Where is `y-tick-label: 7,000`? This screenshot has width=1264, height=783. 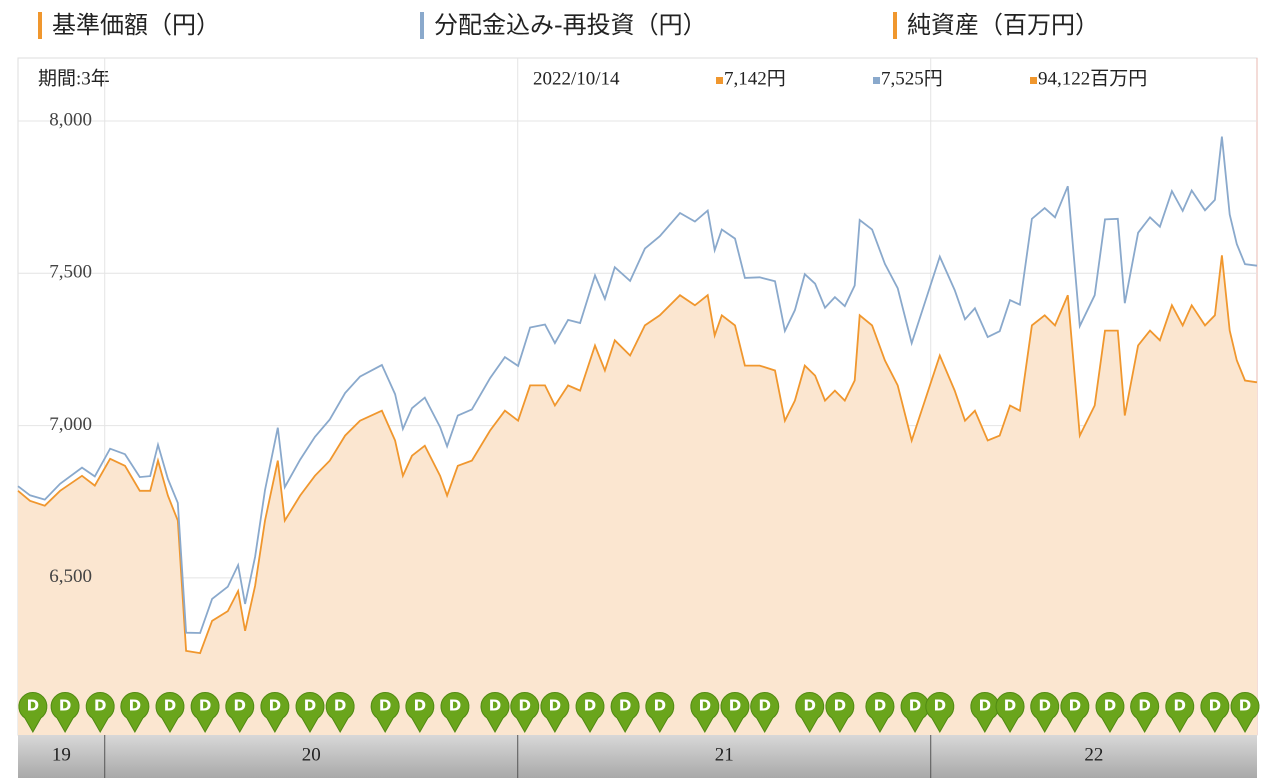 y-tick-label: 7,000 is located at coordinates (70, 424).